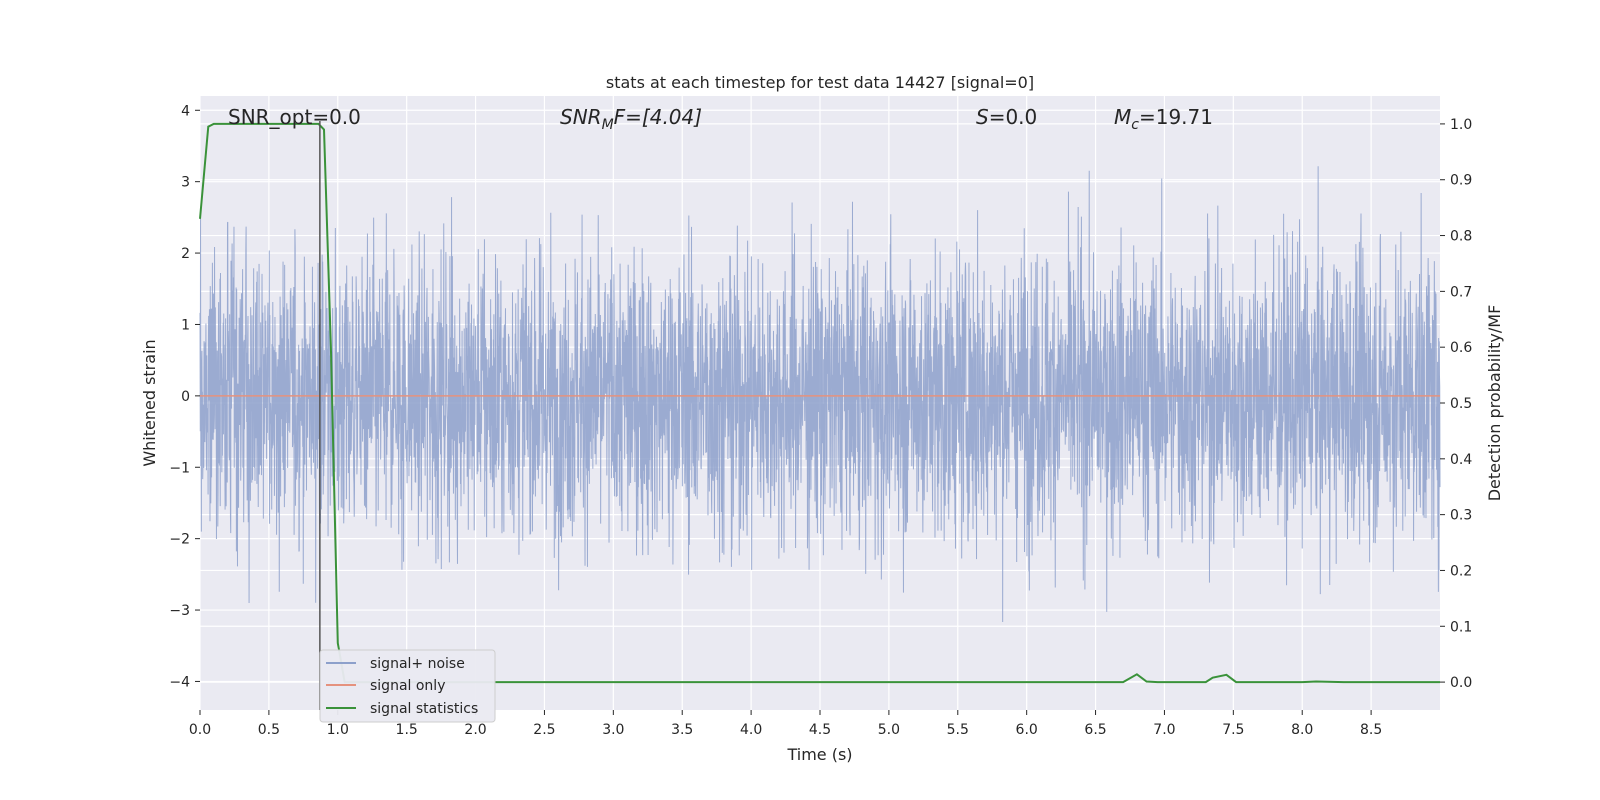 Image resolution: width=1600 pixels, height=800 pixels. Describe the element at coordinates (544, 730) in the screenshot. I see `x-tick-label: 2.5` at that location.